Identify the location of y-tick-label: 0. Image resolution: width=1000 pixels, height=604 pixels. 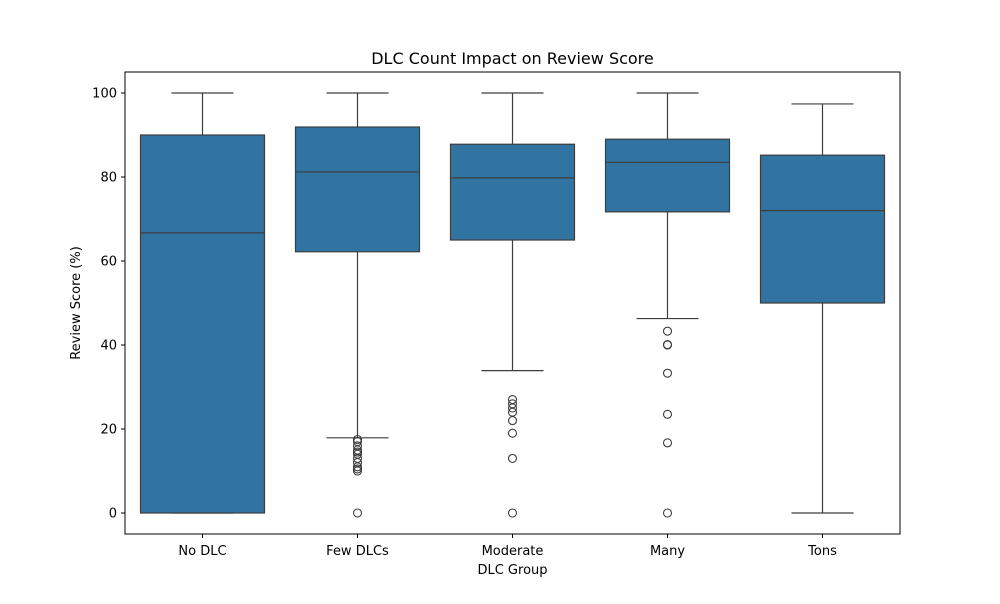
(113, 514).